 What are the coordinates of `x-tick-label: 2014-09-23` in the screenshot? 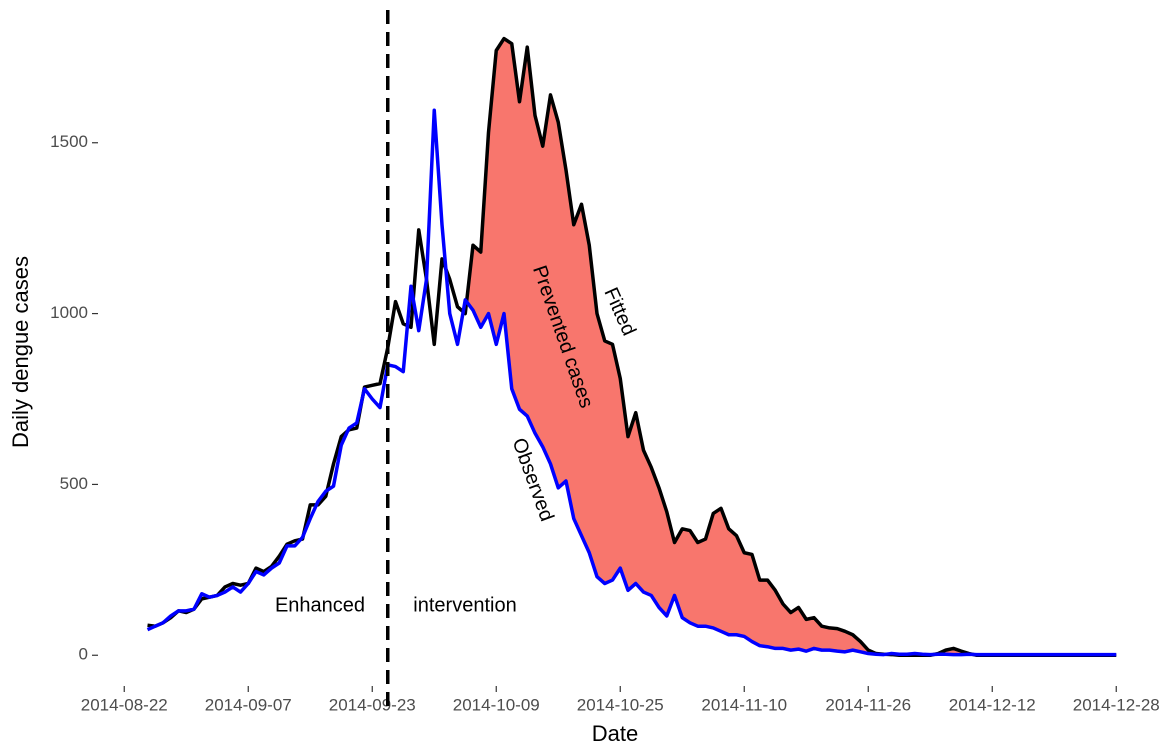 It's located at (372, 704).